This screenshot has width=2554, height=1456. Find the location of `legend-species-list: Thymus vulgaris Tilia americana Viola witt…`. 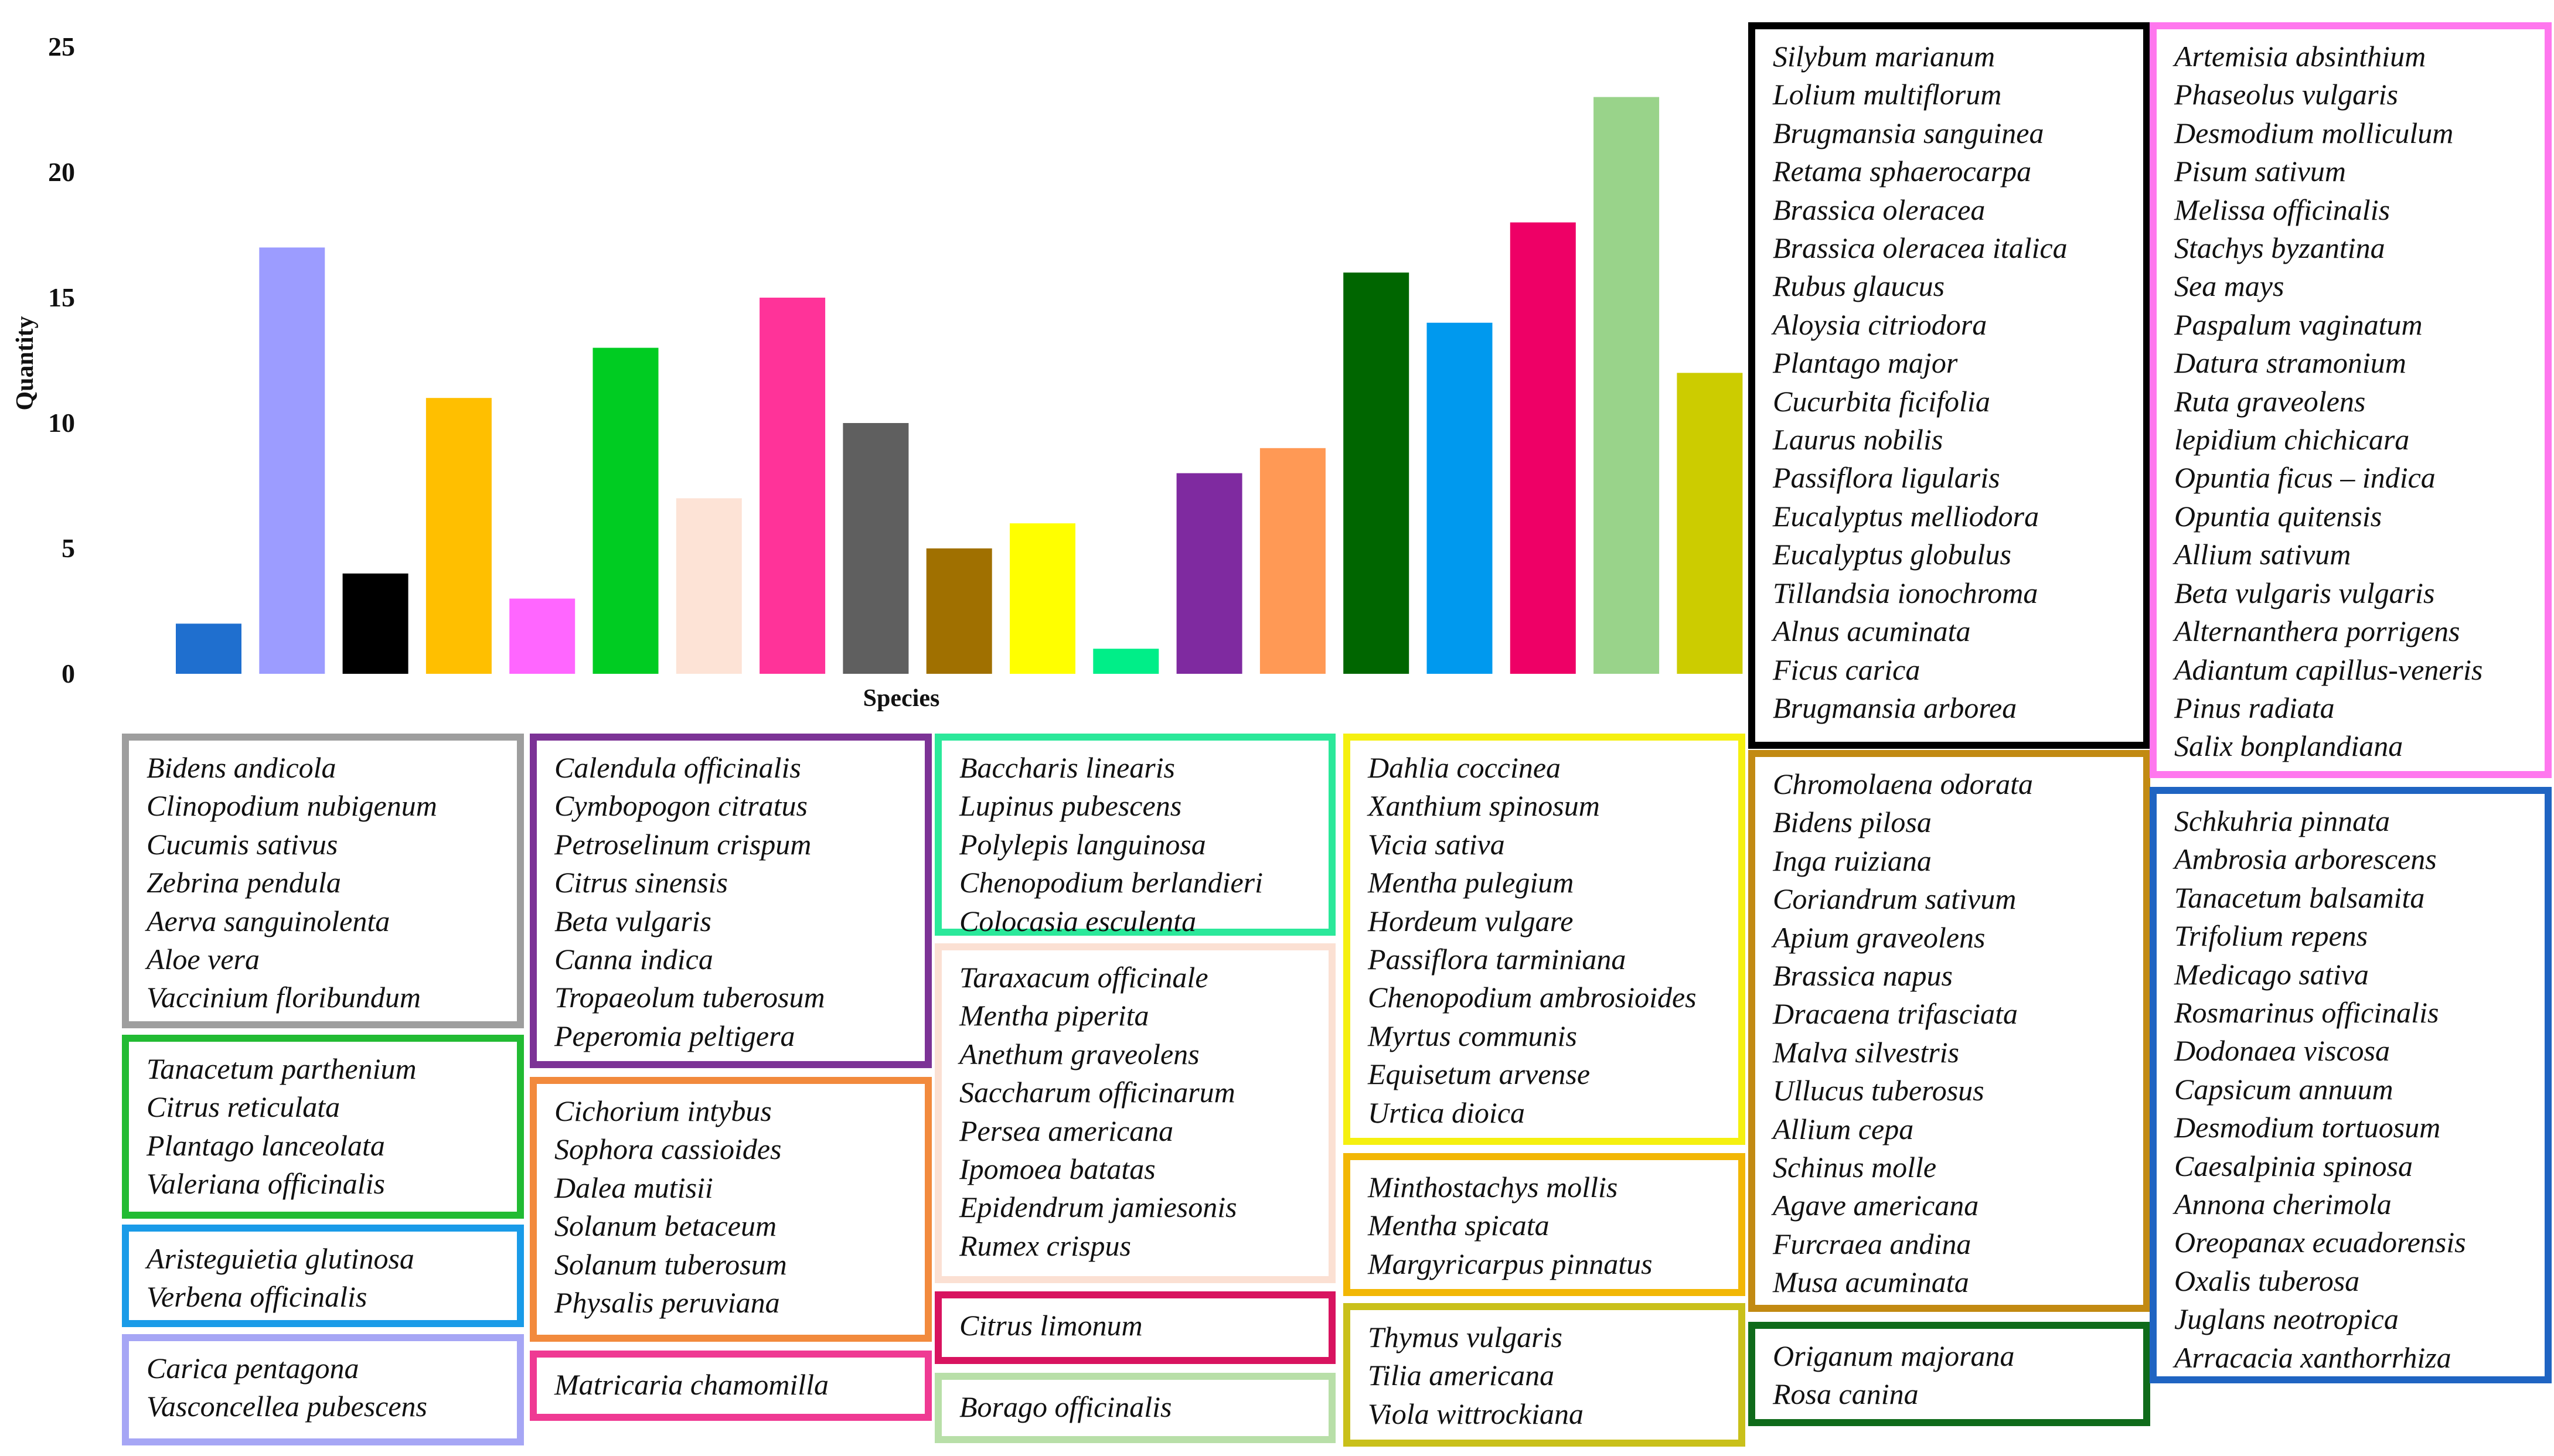

legend-species-list: Thymus vulgaris Tilia americana Viola witt… is located at coordinates (1544, 1375).